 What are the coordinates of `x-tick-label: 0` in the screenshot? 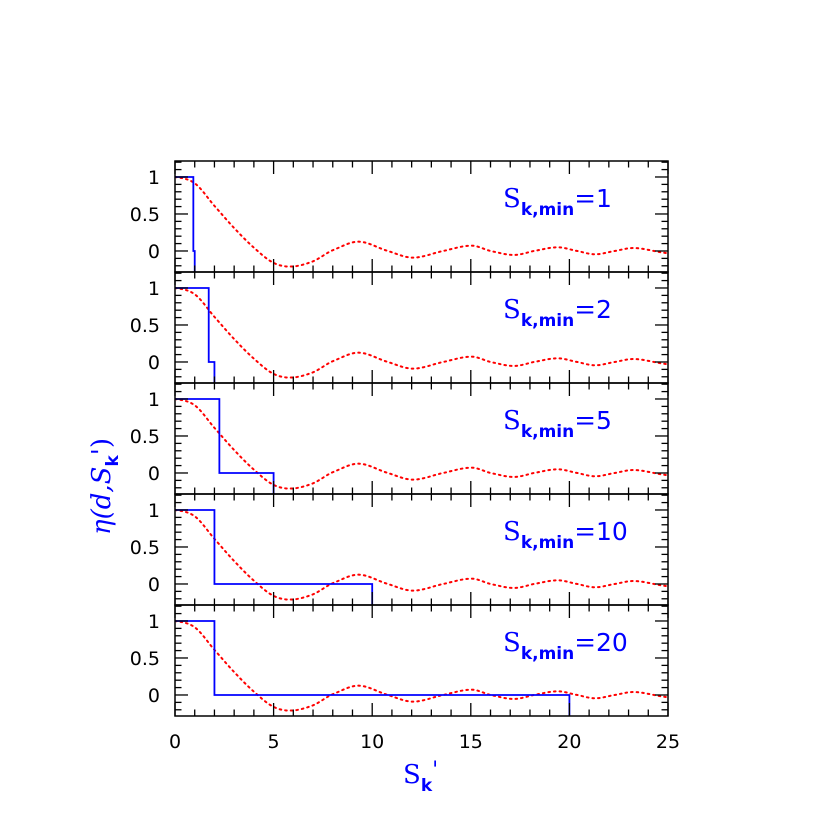 It's located at (175, 742).